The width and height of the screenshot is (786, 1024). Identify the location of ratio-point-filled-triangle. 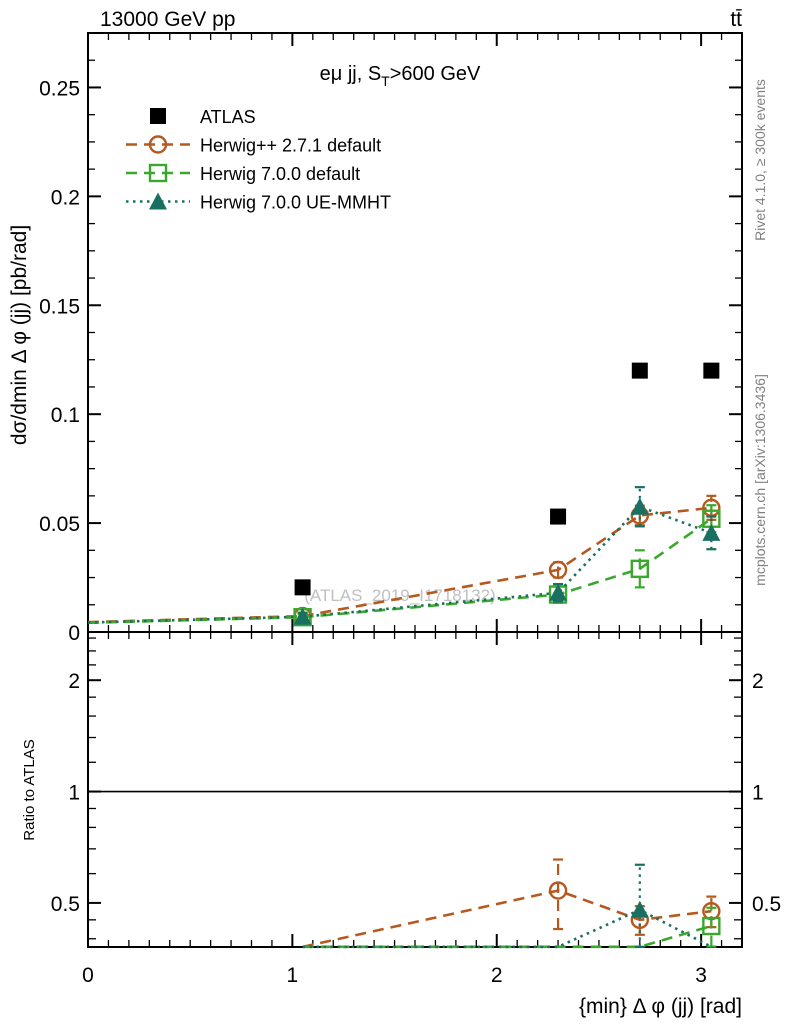
(639, 909).